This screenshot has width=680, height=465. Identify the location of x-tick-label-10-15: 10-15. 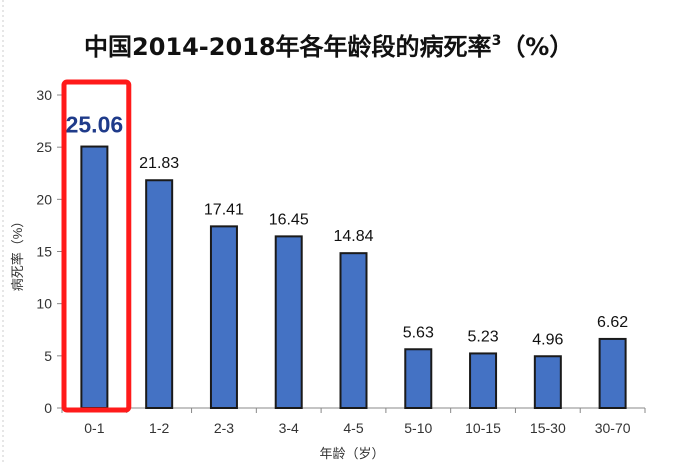
(483, 428).